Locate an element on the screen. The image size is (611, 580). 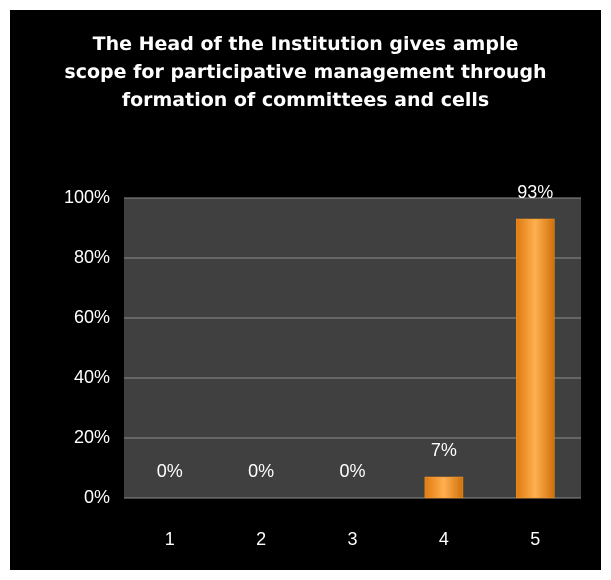
x-tick-label: 1 is located at coordinates (170, 539).